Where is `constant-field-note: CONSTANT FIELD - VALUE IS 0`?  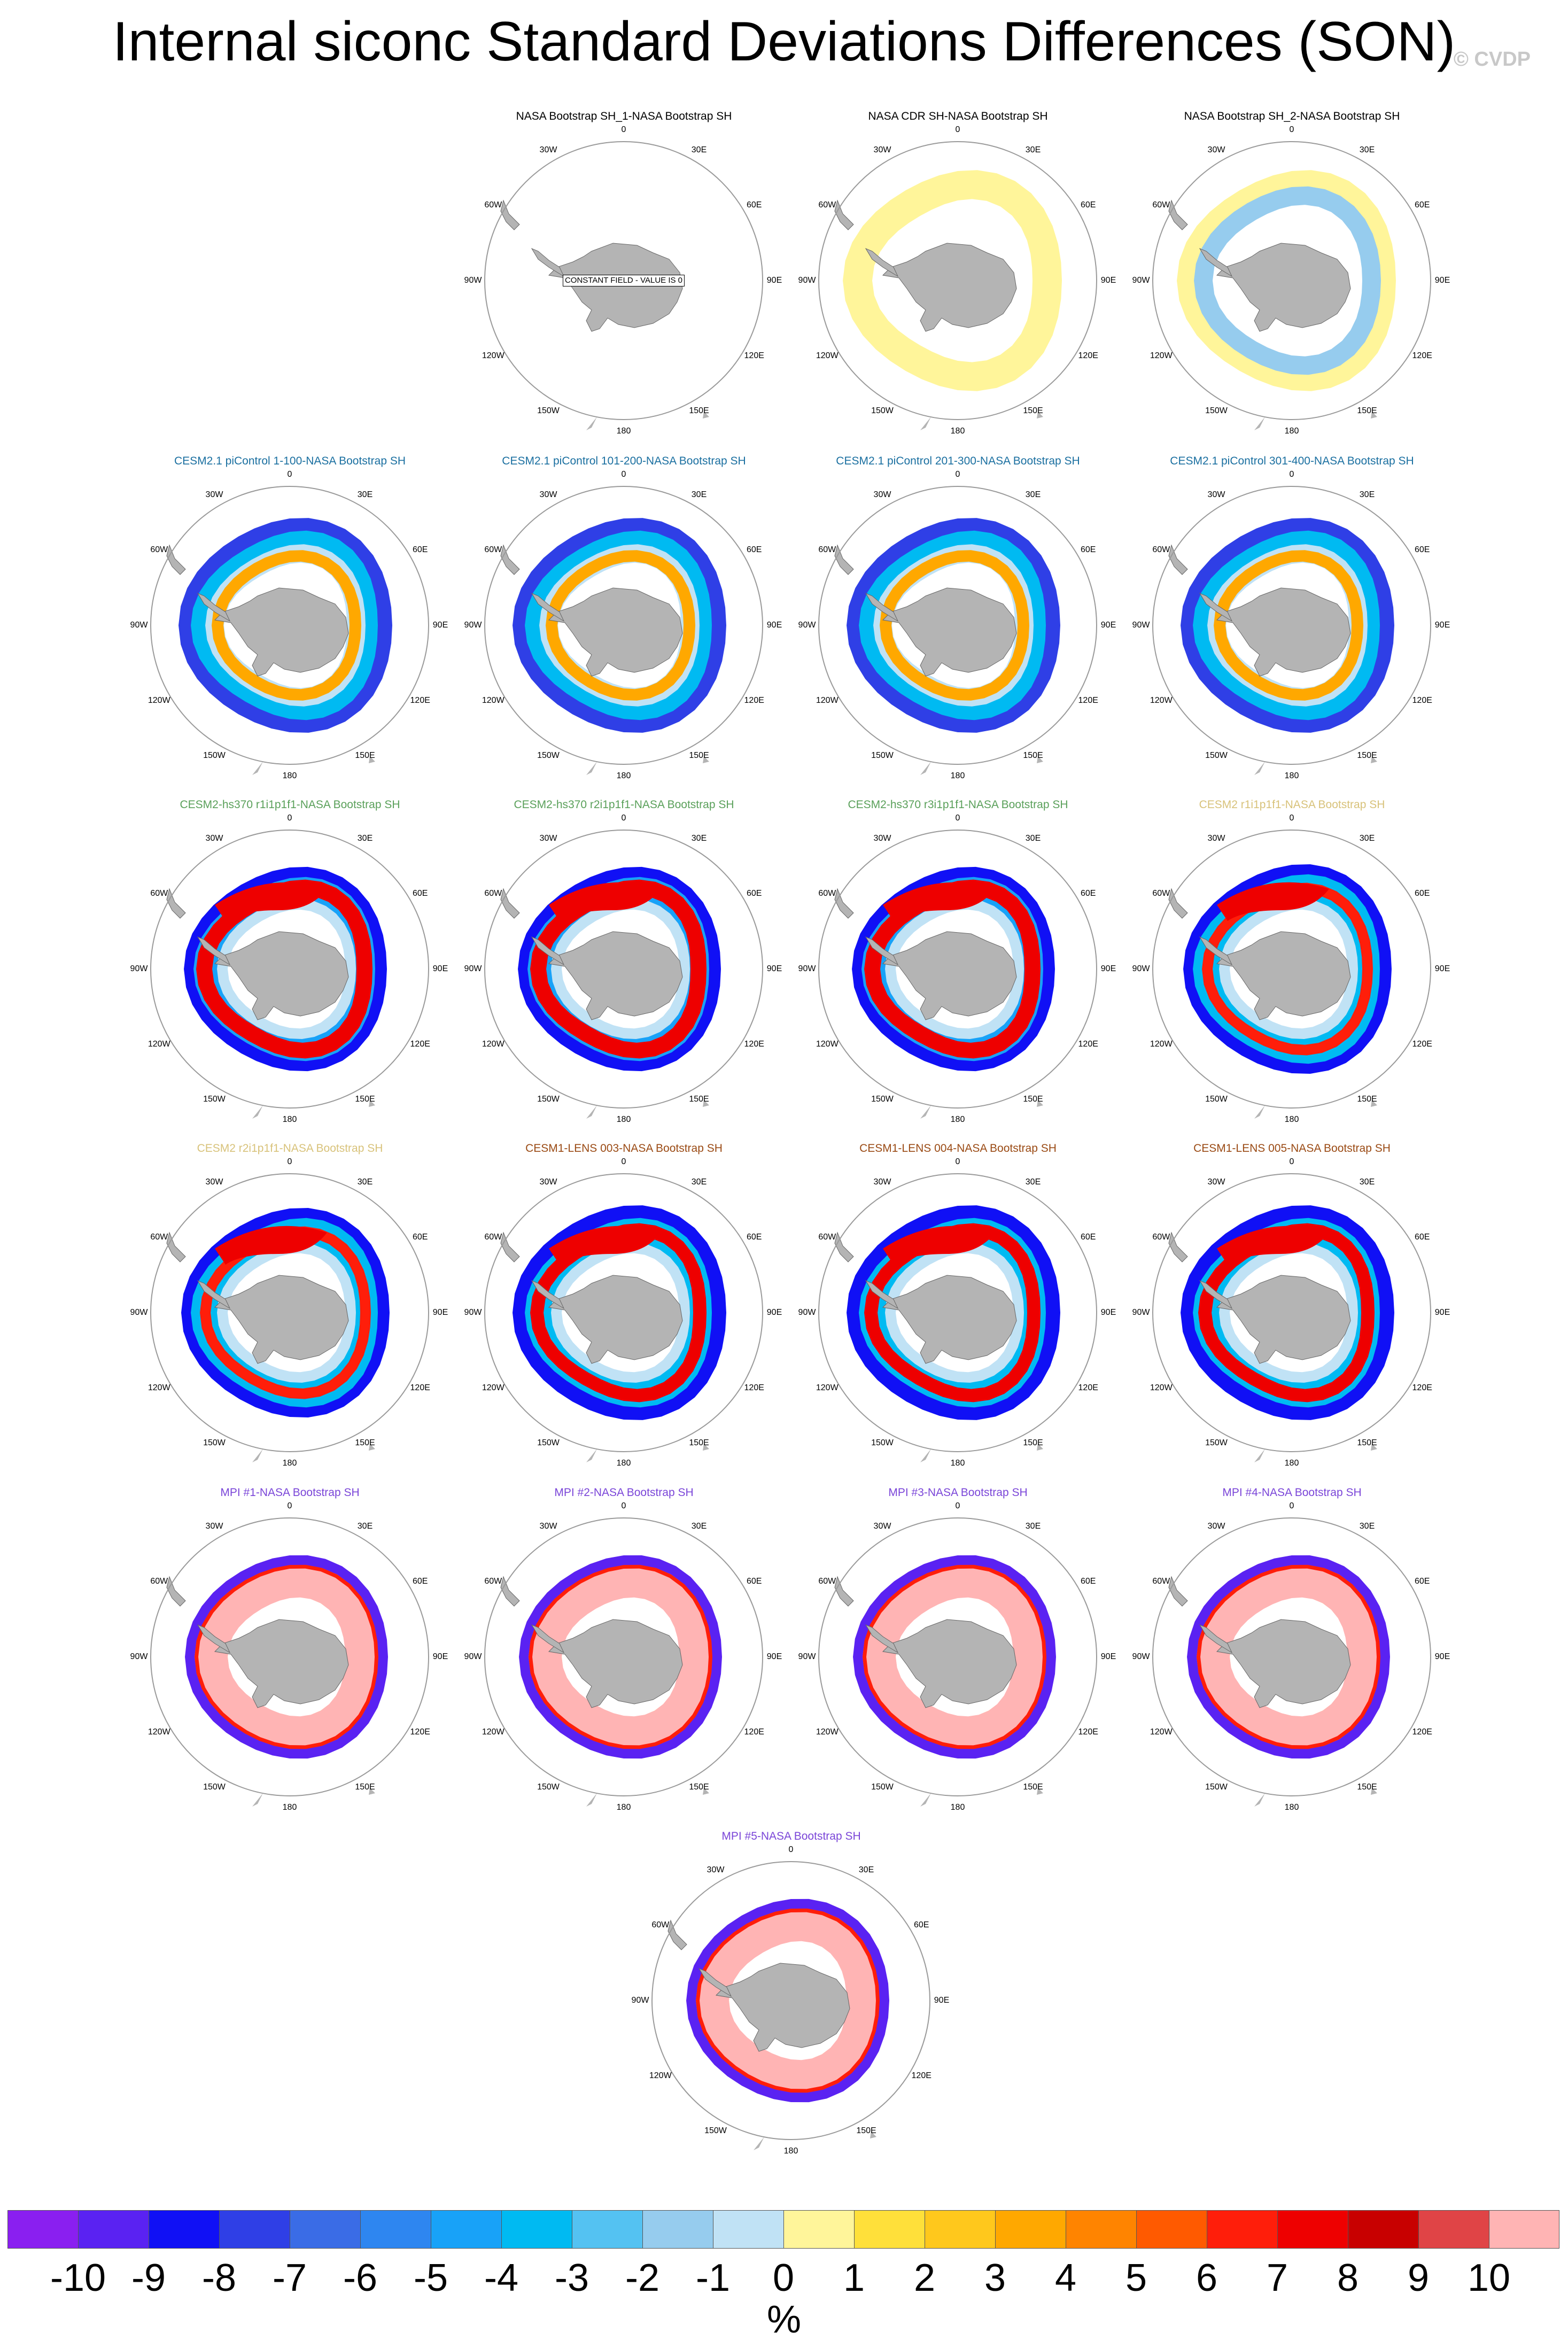
constant-field-note: CONSTANT FIELD - VALUE IS 0 is located at coordinates (623, 280).